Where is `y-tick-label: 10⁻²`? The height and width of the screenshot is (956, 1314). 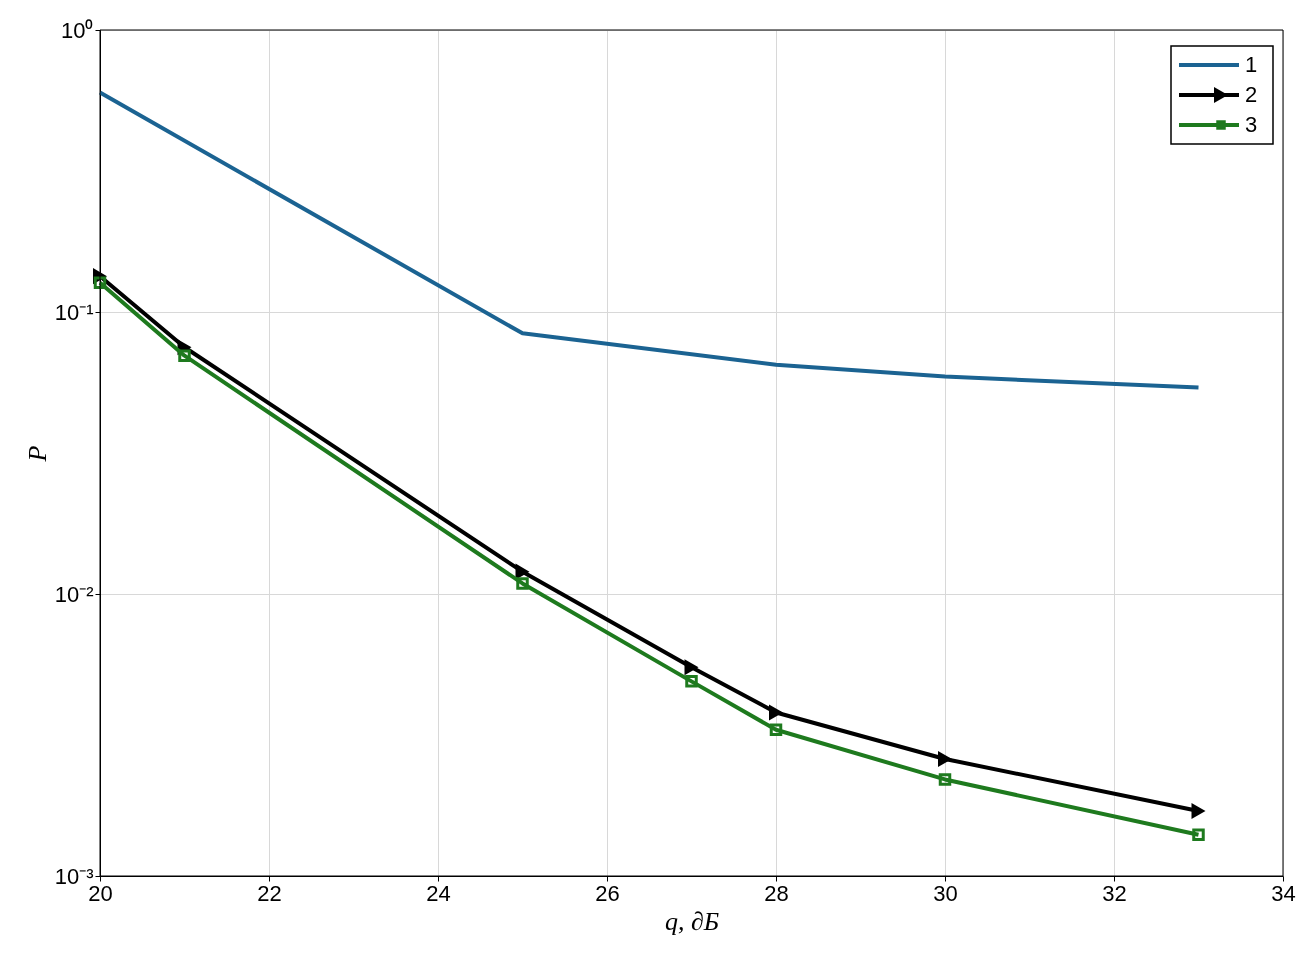
y-tick-label: 10⁻² is located at coordinates (74, 594).